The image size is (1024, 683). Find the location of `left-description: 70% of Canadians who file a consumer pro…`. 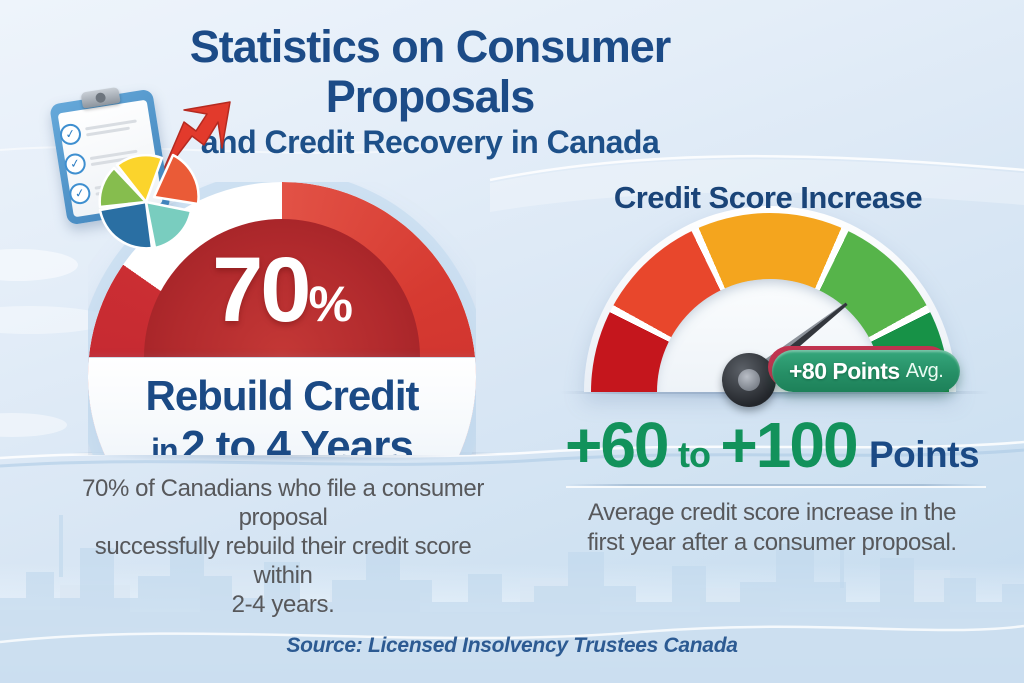

left-description: 70% of Canadians who file a consumer pro… is located at coordinates (283, 546).